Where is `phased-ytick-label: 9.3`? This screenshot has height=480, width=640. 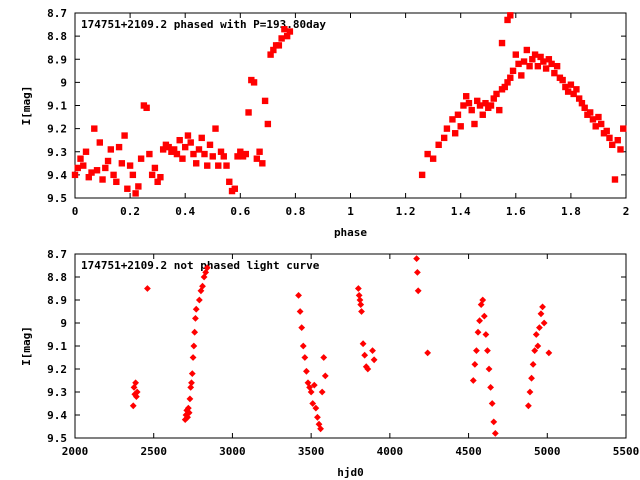 phased-ytick-label: 9.3 is located at coordinates (57, 152).